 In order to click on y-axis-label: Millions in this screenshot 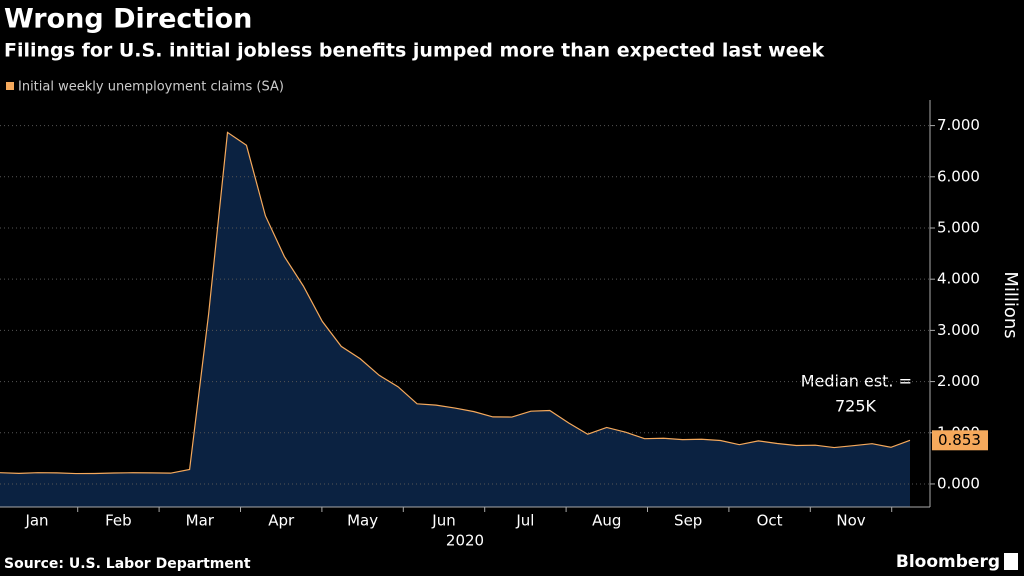, I will do `click(1010, 304)`.